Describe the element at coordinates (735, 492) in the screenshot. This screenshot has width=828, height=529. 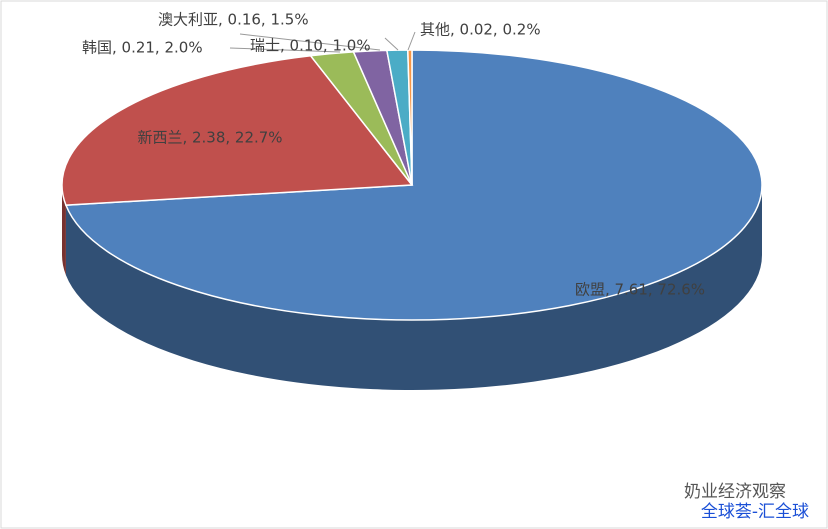
I see `watermark-account: 奶业经济观察` at that location.